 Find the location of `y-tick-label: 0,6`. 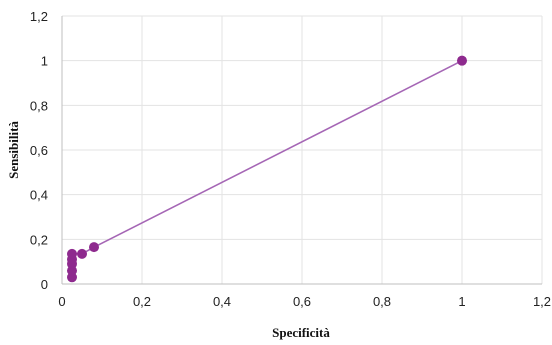

y-tick-label: 0,6 is located at coordinates (39, 150).